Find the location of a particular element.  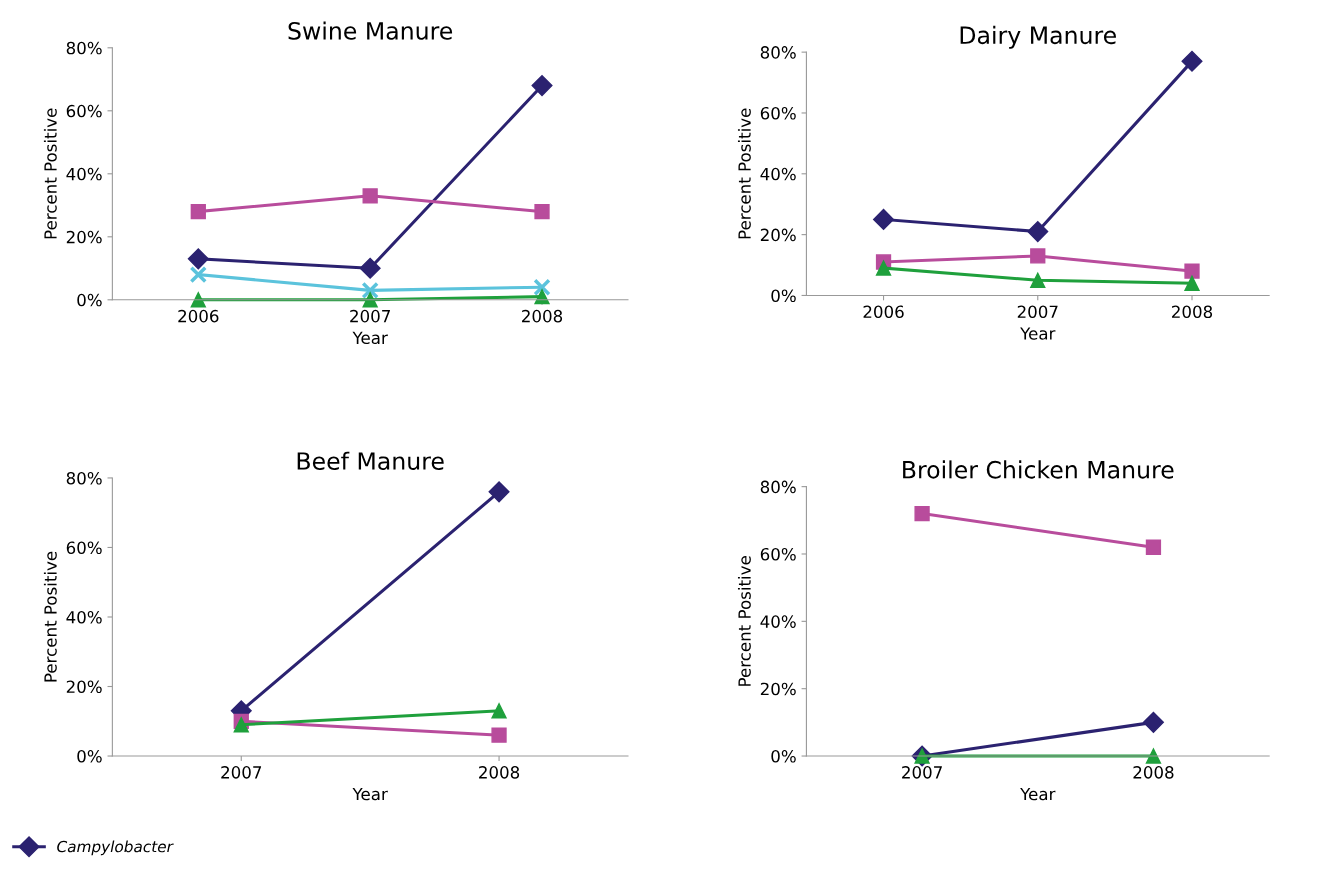

chart-title: Beef Manure is located at coordinates (370, 460).